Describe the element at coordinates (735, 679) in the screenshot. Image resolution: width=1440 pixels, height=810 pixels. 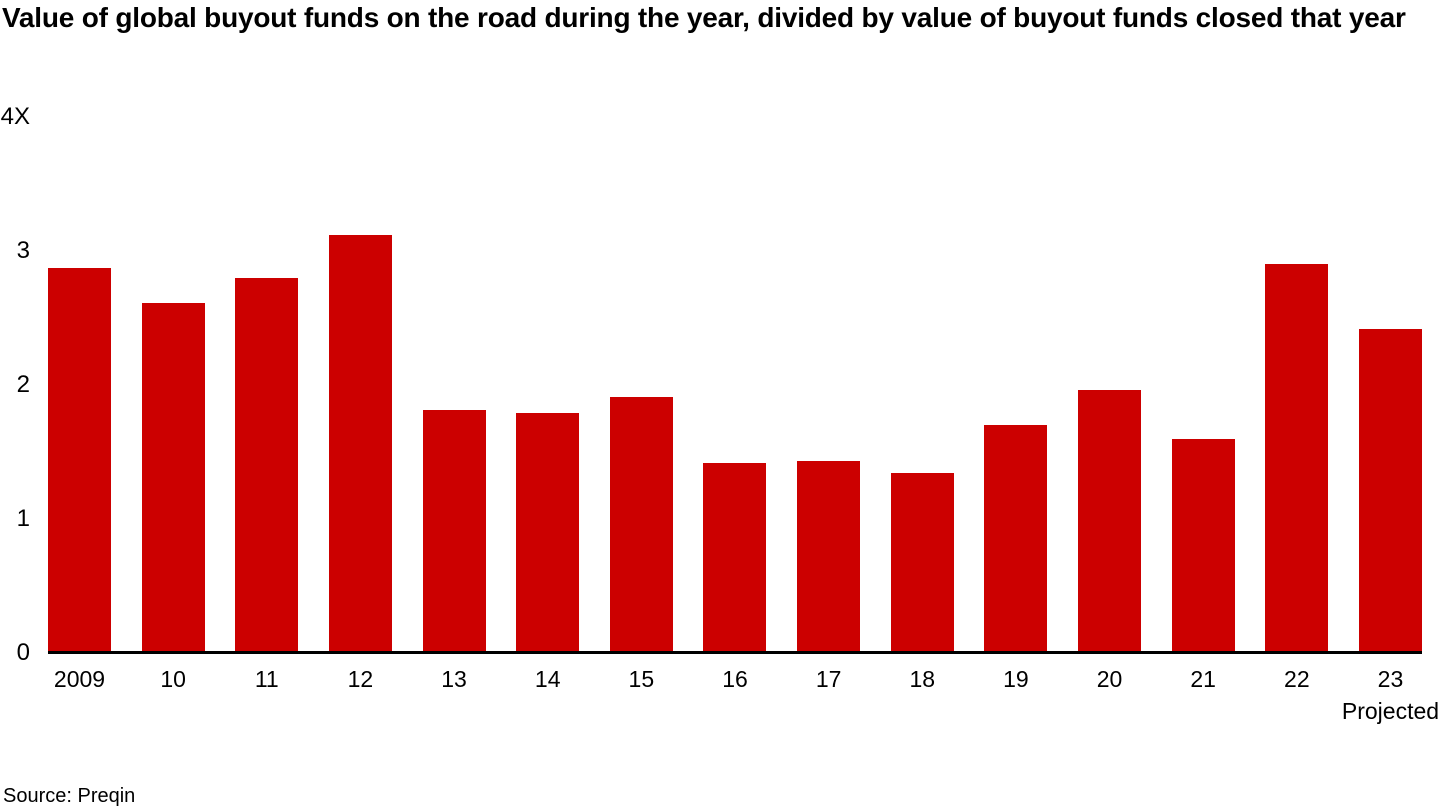
I see `x-tick-label: 16` at that location.